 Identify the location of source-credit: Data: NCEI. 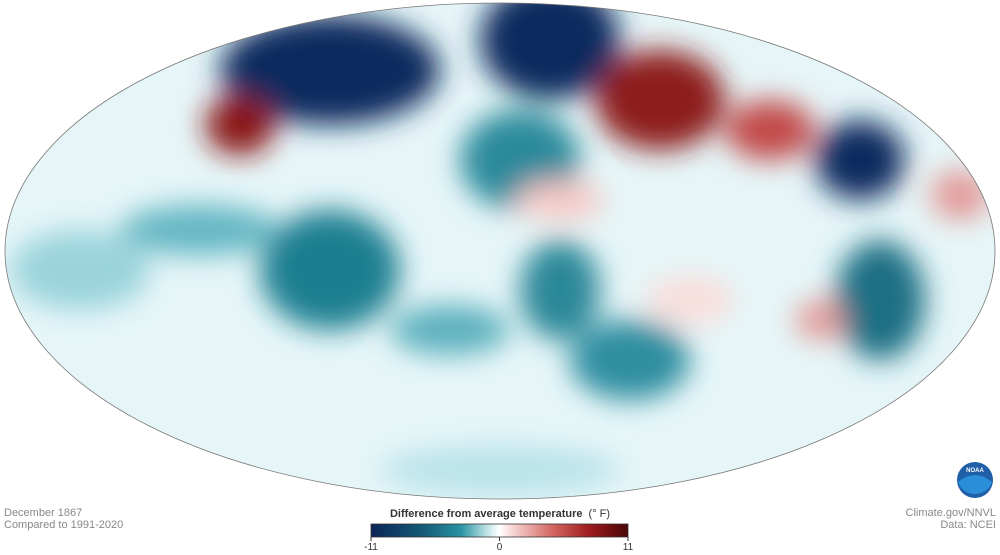
(968, 525).